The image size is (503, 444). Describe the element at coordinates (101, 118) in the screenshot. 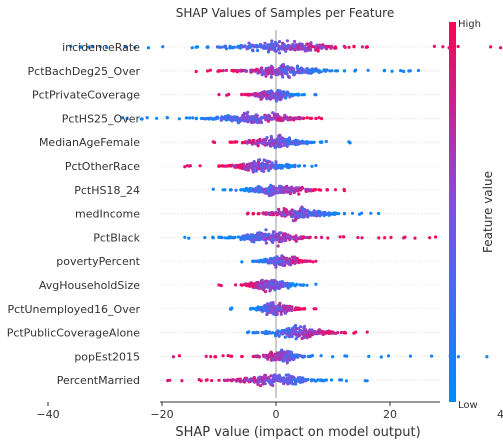

I see `feature-label: PctHS25_Over` at that location.